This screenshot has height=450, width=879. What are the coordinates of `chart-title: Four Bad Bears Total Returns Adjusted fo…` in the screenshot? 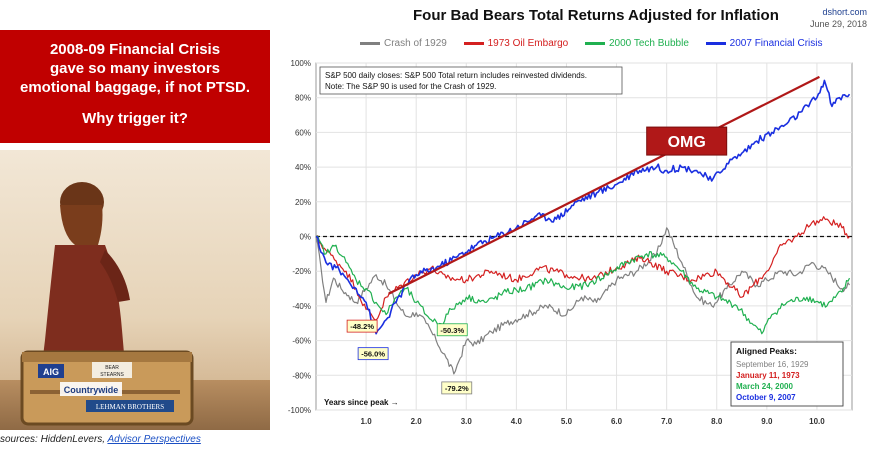 It's located at (596, 15).